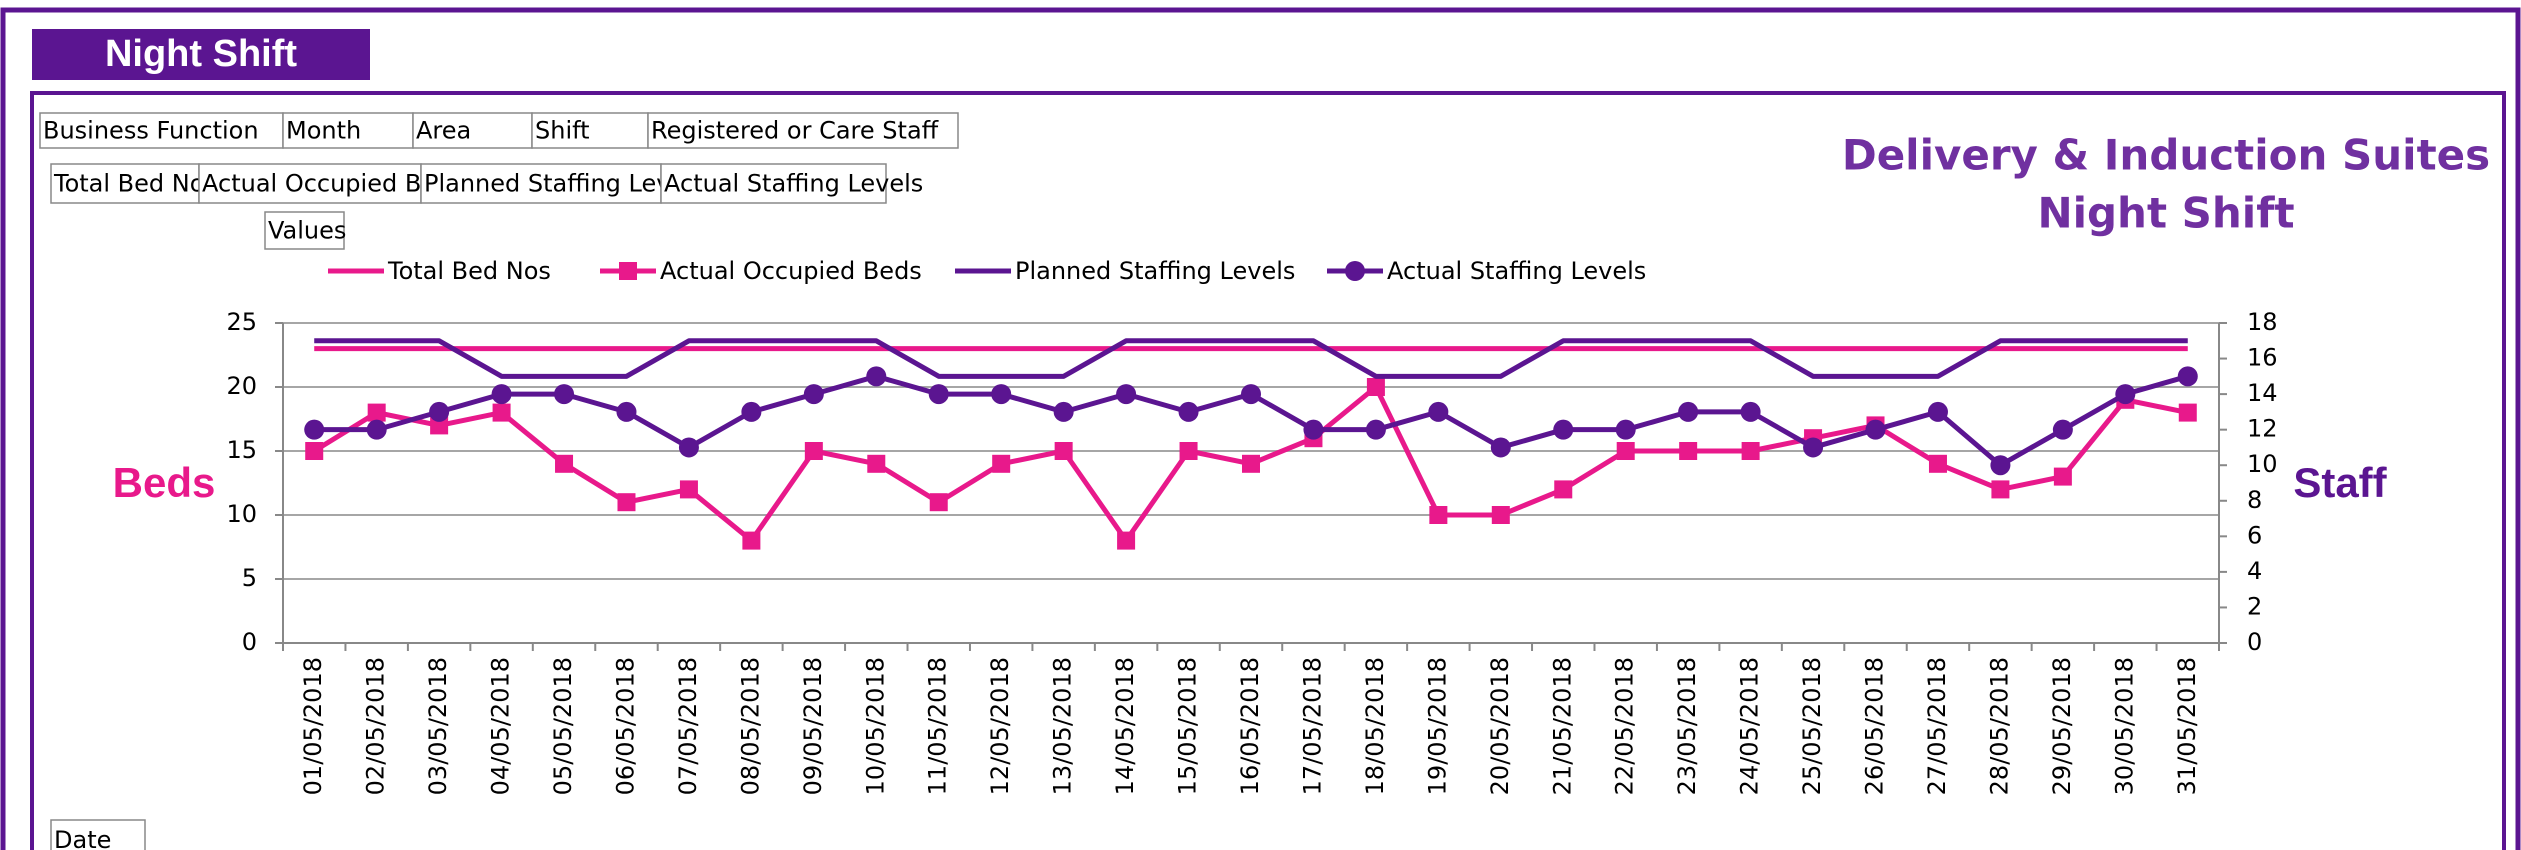 Image resolution: width=2521 pixels, height=850 pixels. What do you see at coordinates (376, 726) in the screenshot?
I see `x-tick-label: 02/05/2018` at bounding box center [376, 726].